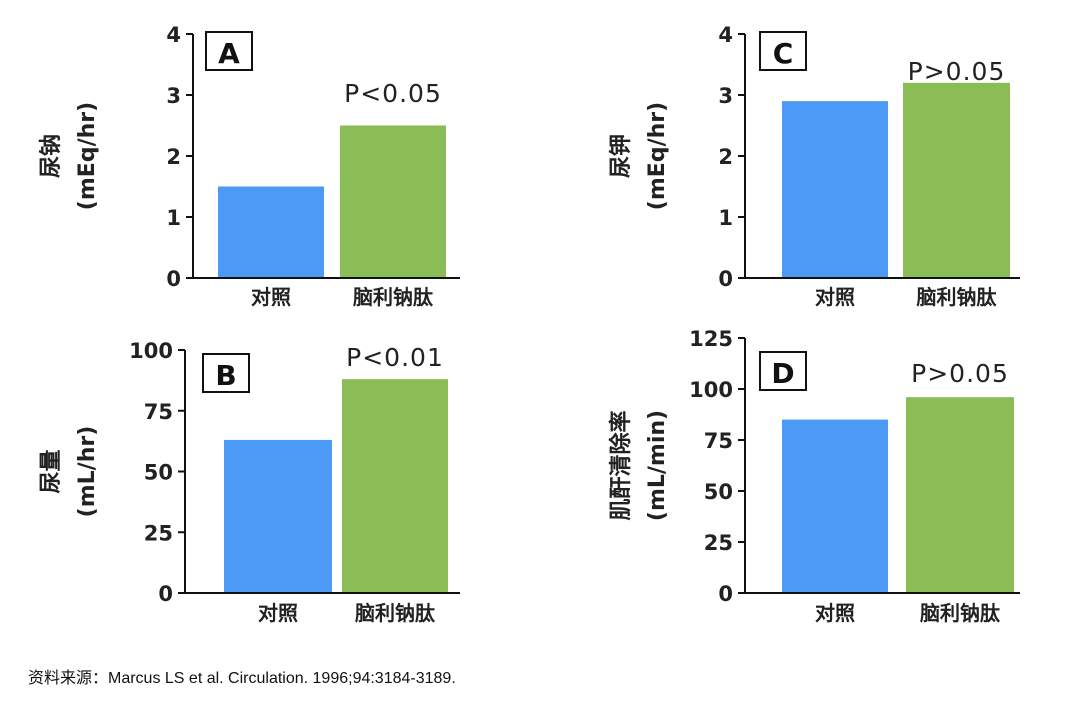  Describe the element at coordinates (956, 180) in the screenshot. I see `panel-c-bar-treatment` at that location.